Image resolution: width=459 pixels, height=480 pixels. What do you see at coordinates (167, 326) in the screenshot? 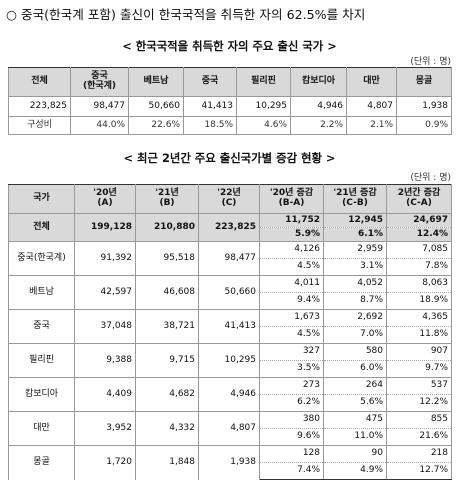
I see `year-value: 38,721` at bounding box center [167, 326].